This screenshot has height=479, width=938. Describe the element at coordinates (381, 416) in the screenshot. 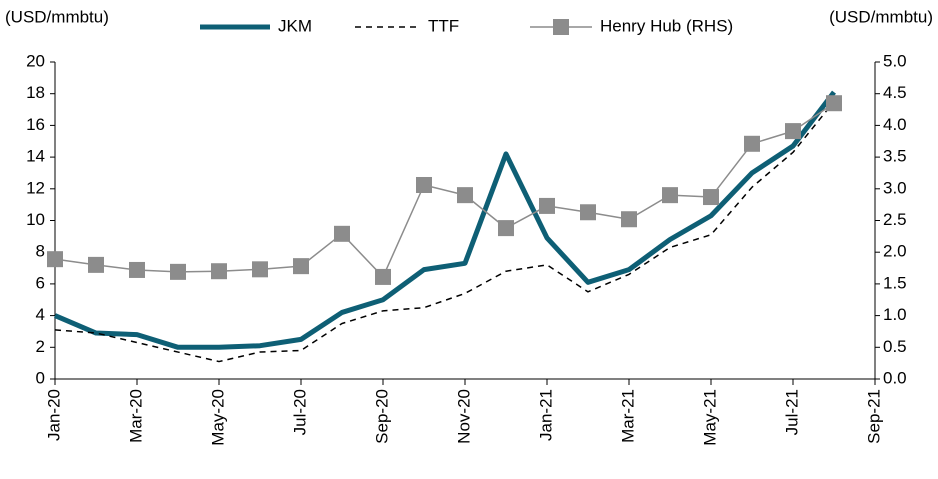

I see `x-tick-label: Sep-20` at that location.